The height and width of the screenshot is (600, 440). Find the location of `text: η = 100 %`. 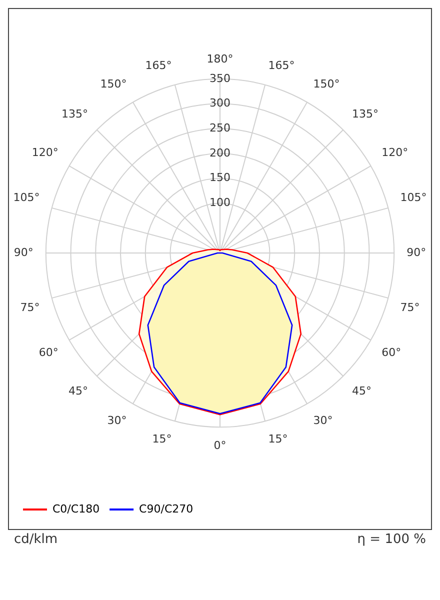

text: η = 100 % is located at coordinates (391, 539).